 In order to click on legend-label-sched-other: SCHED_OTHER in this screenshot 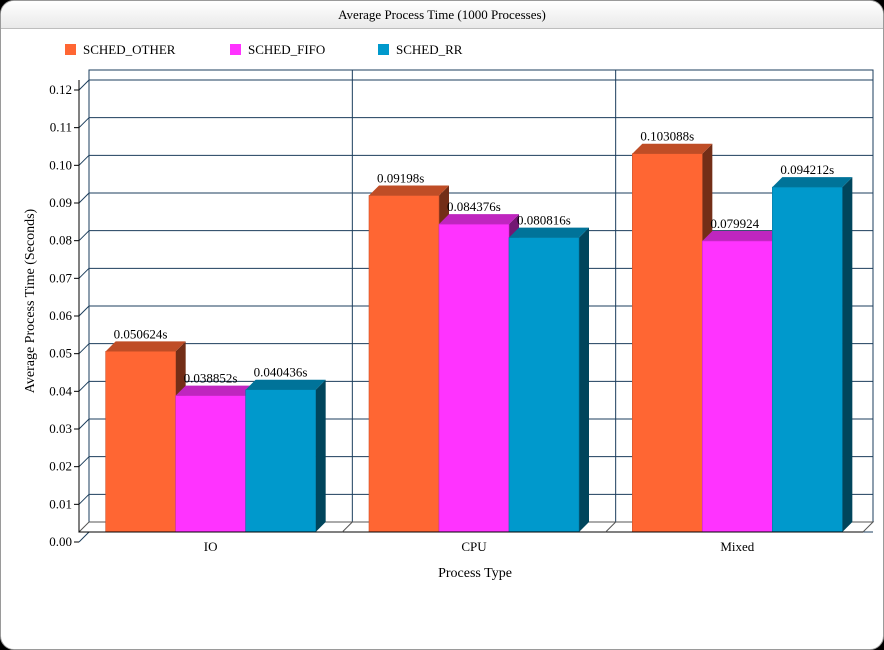, I will do `click(129, 49)`.